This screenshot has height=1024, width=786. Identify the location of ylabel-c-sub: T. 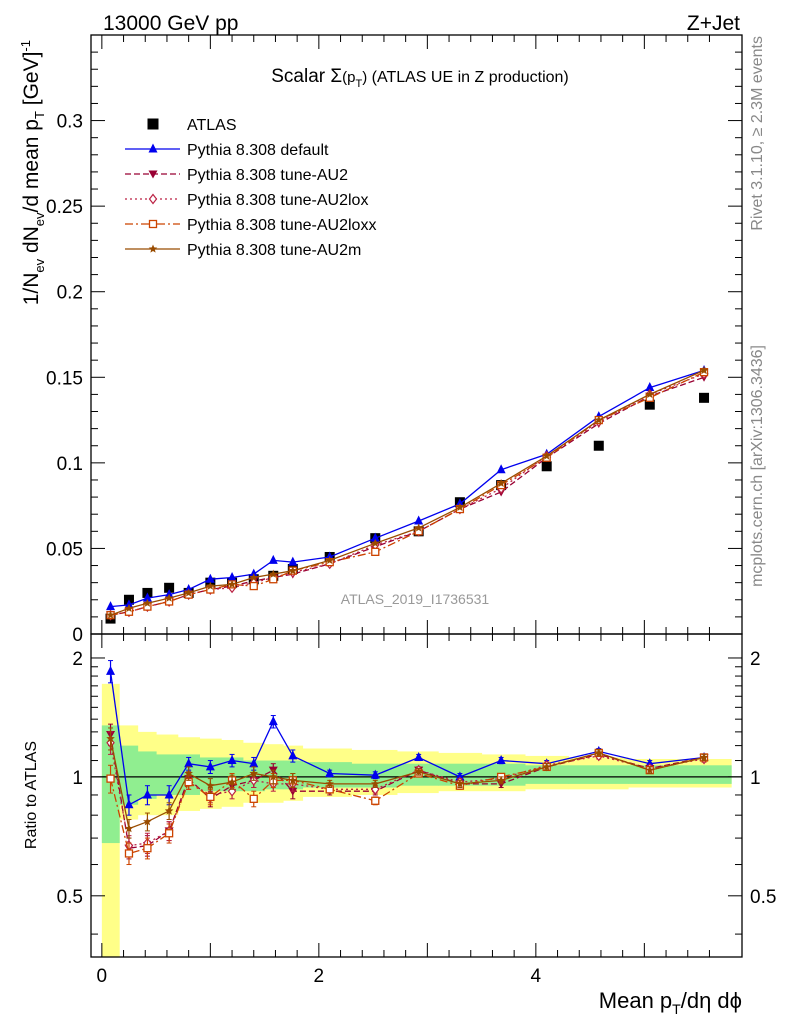
(39, 115).